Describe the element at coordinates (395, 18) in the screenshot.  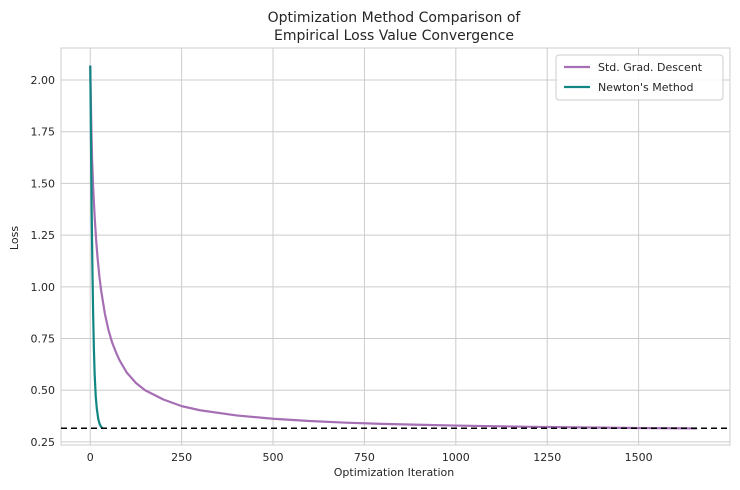
I see `chart-title-line-1: Optimization Method Comparison of` at that location.